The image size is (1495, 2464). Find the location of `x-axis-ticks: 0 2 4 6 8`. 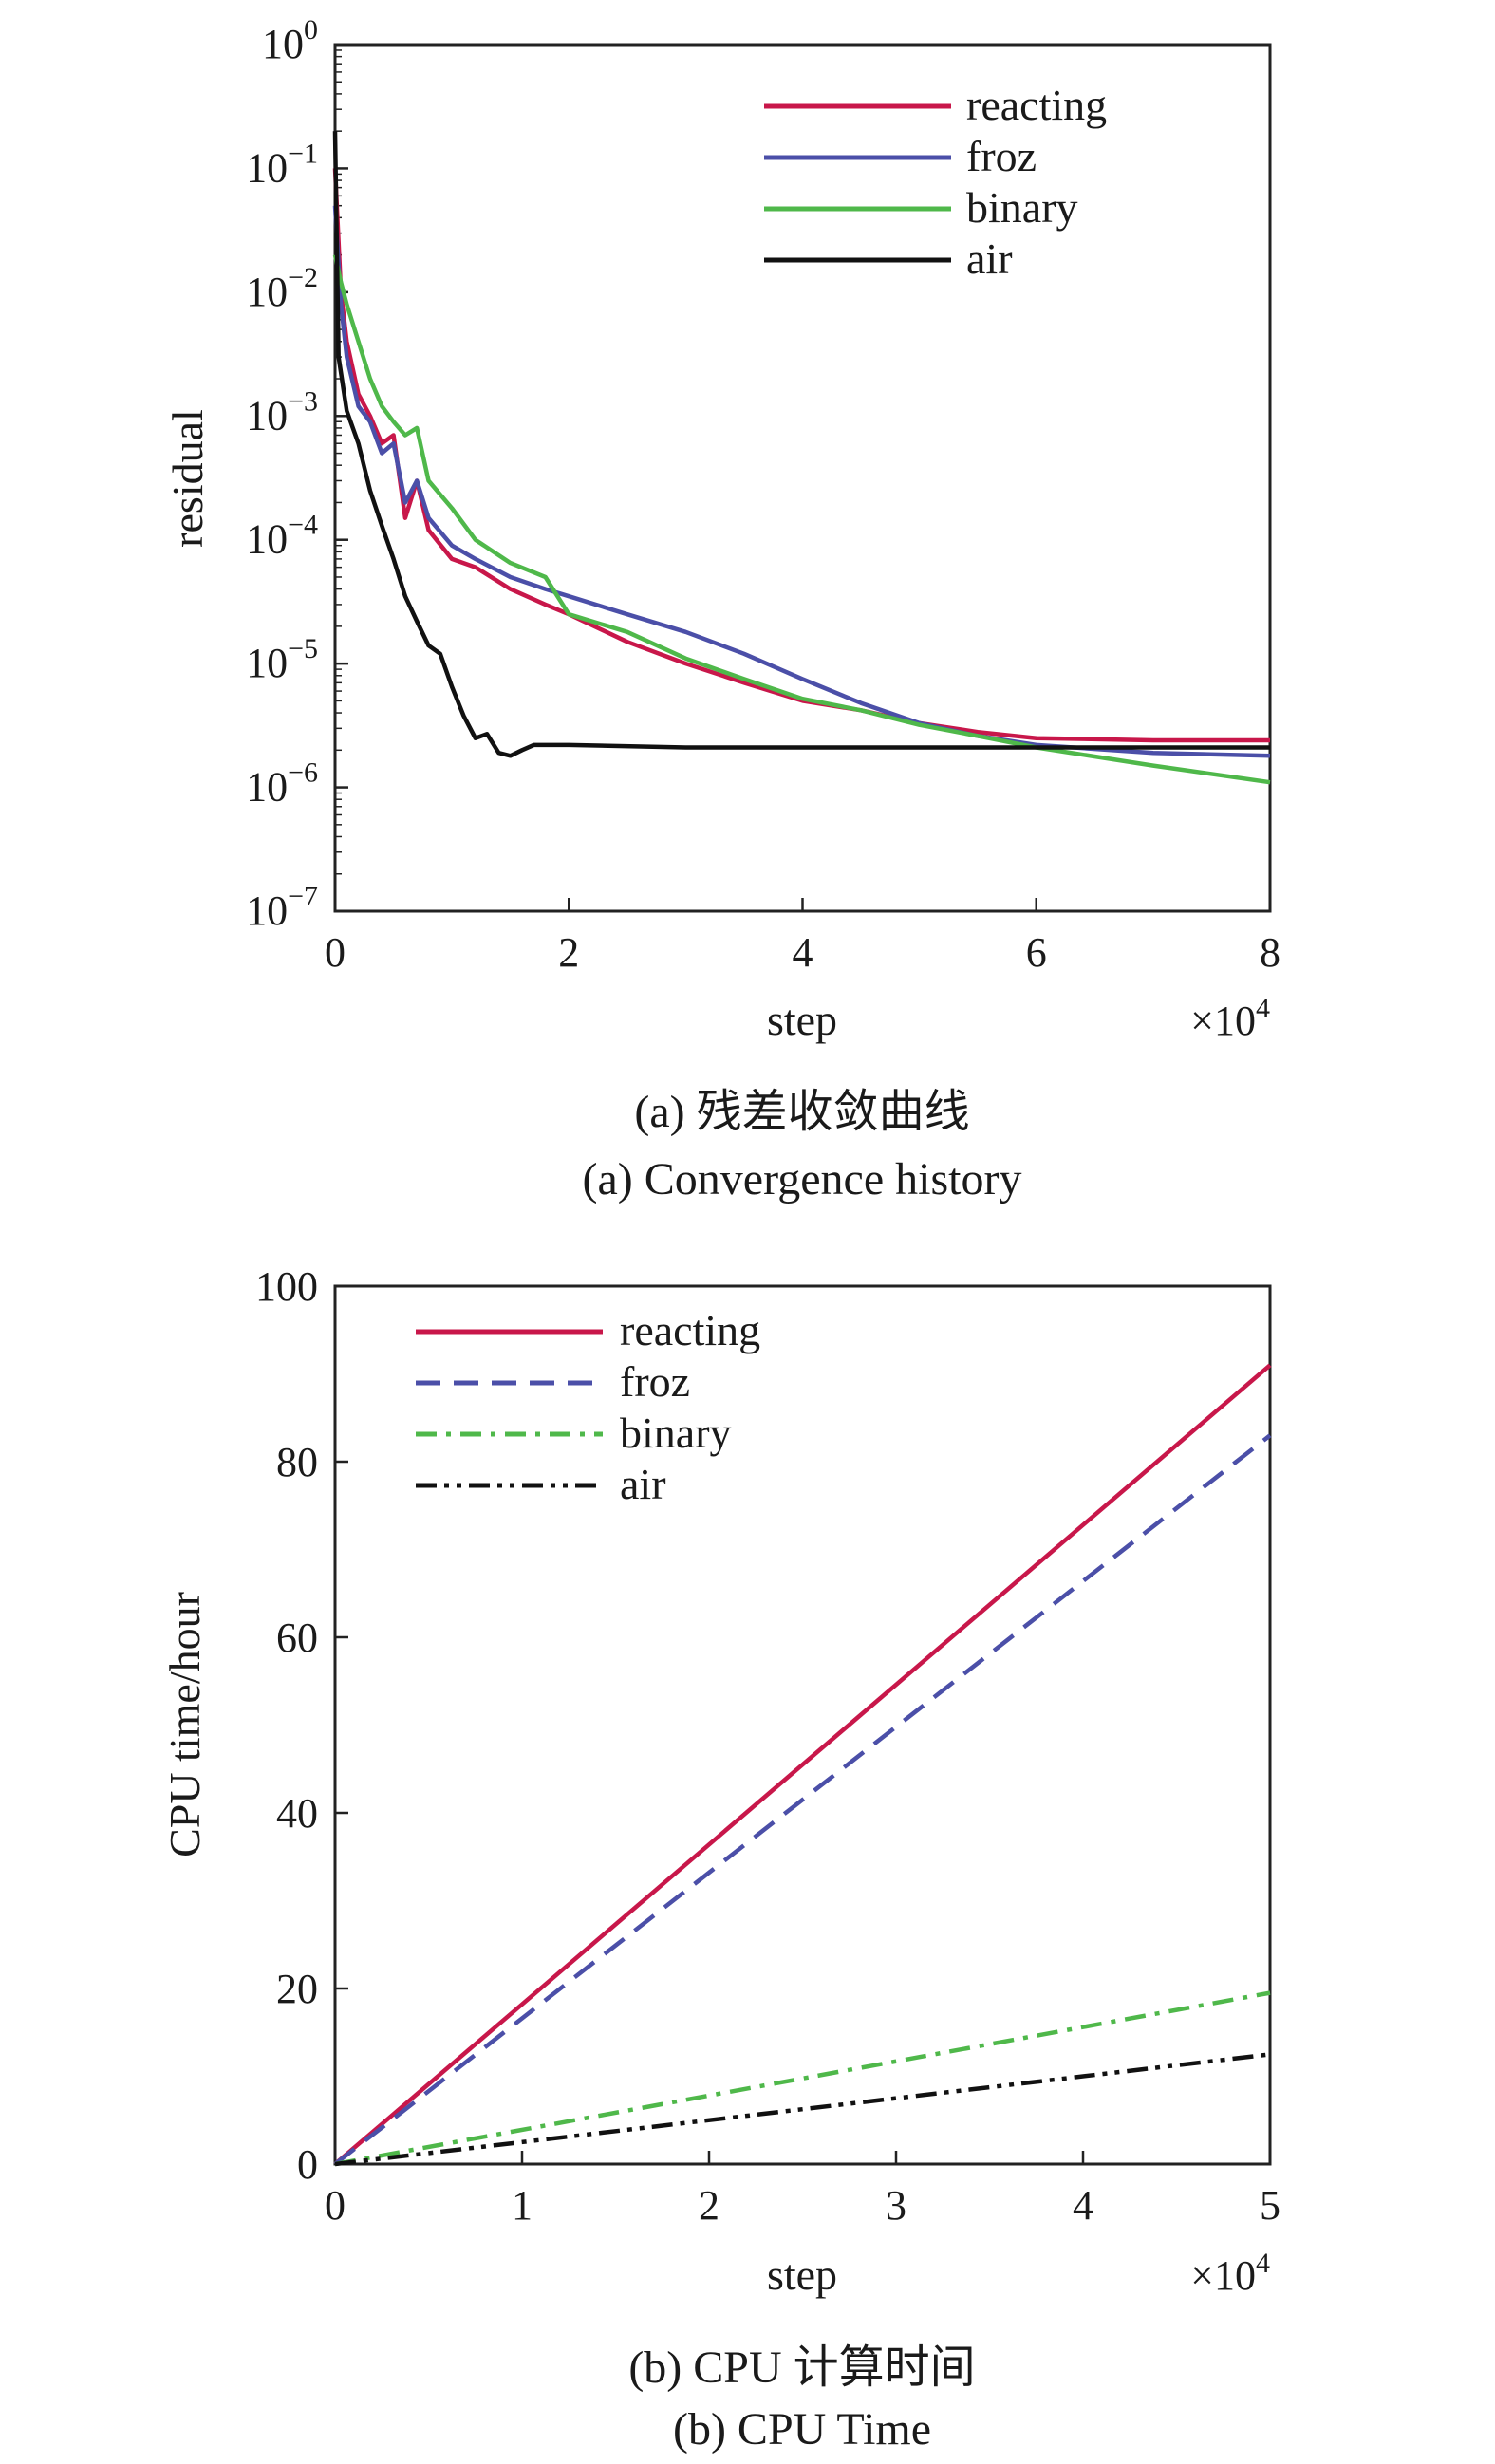

x-axis-ticks: 0 2 4 6 8 is located at coordinates (802, 937).